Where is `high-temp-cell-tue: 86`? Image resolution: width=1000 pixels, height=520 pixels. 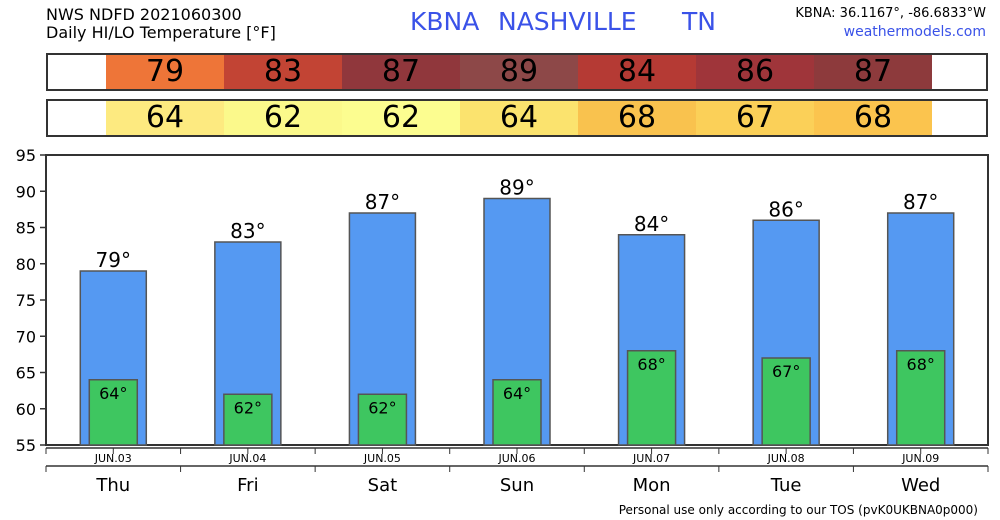
high-temp-cell-tue: 86 is located at coordinates (755, 72).